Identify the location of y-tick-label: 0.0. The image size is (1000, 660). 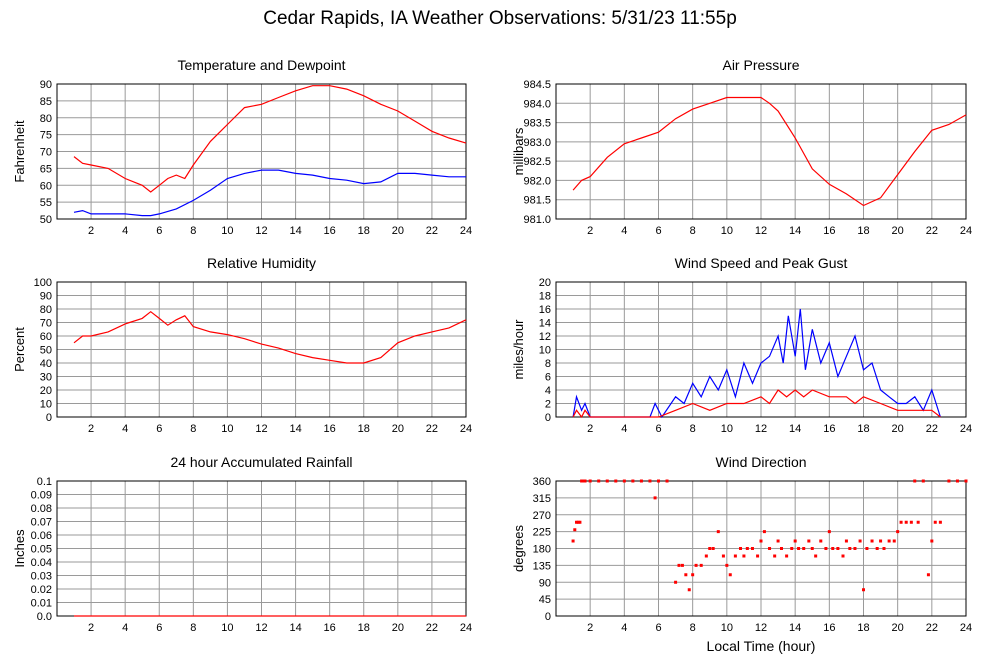
(44, 617).